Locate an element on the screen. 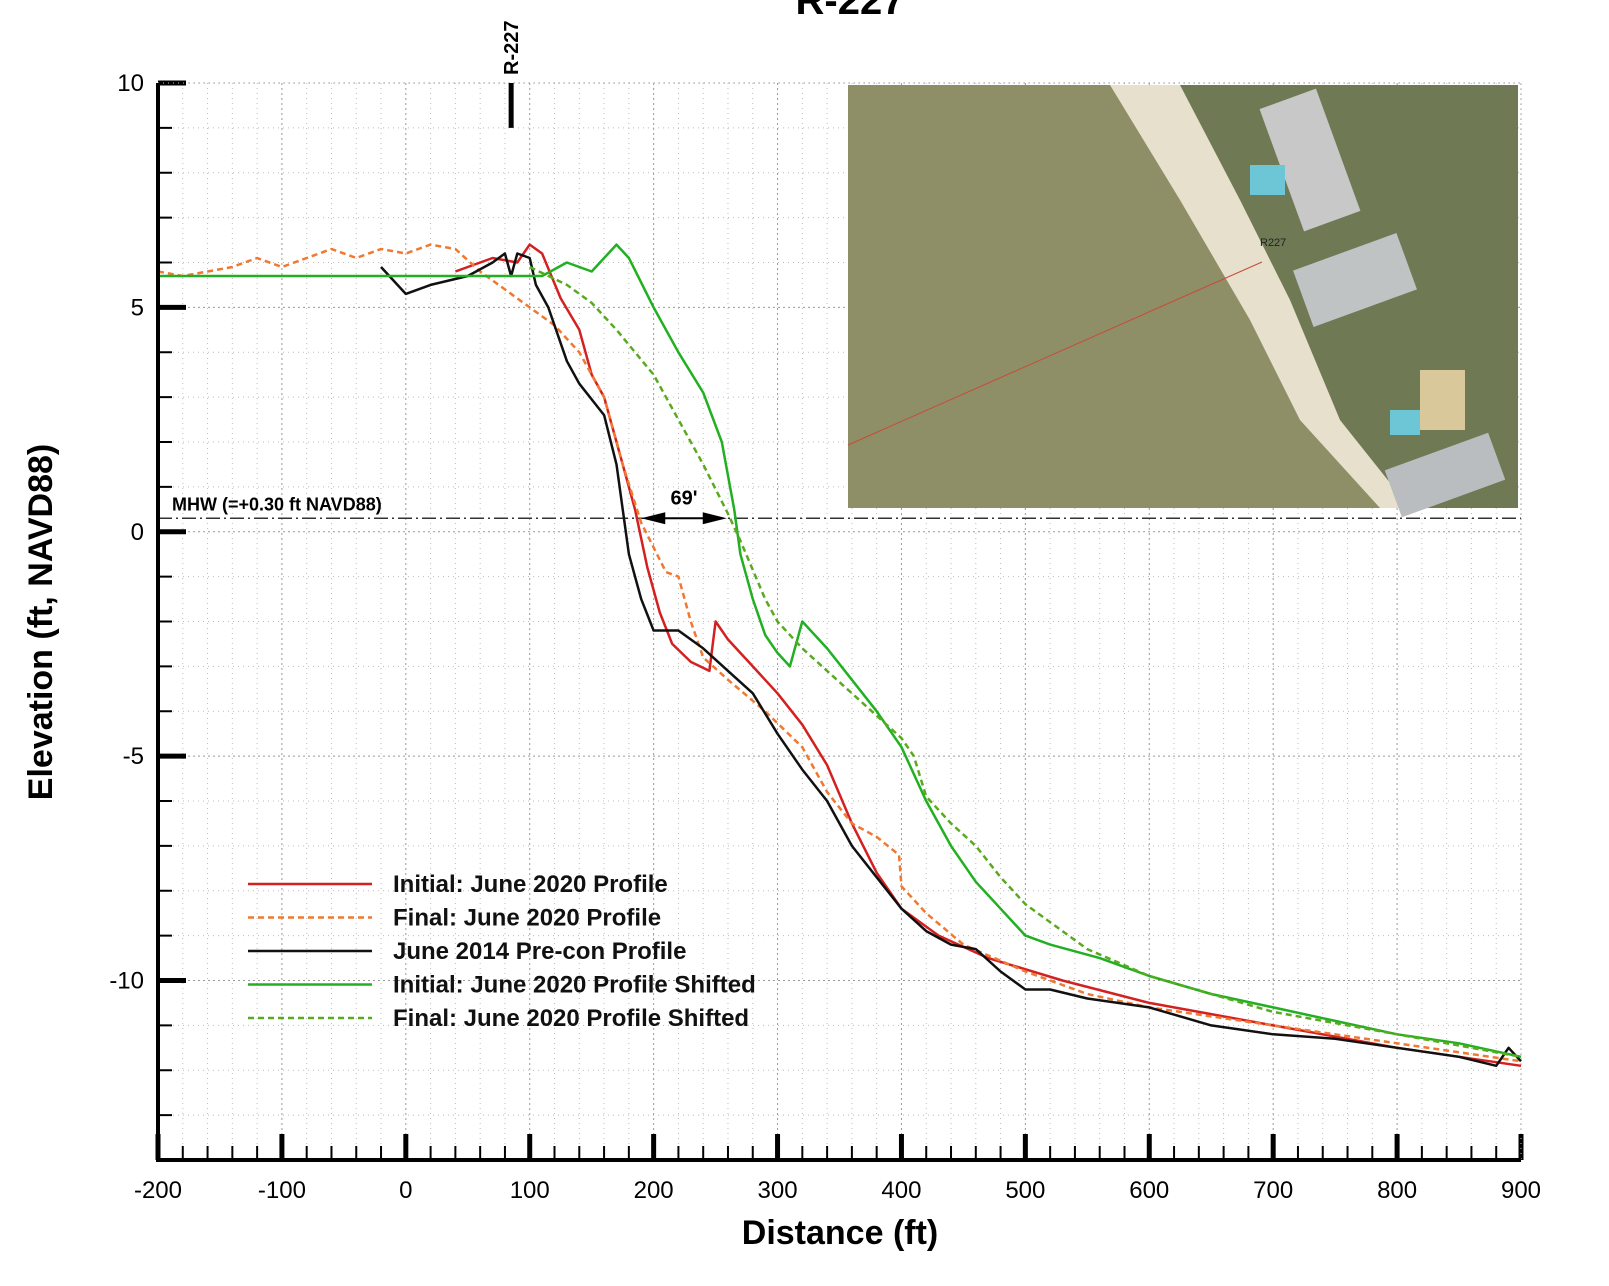  x-tick-label: 900 is located at coordinates (1521, 1190).